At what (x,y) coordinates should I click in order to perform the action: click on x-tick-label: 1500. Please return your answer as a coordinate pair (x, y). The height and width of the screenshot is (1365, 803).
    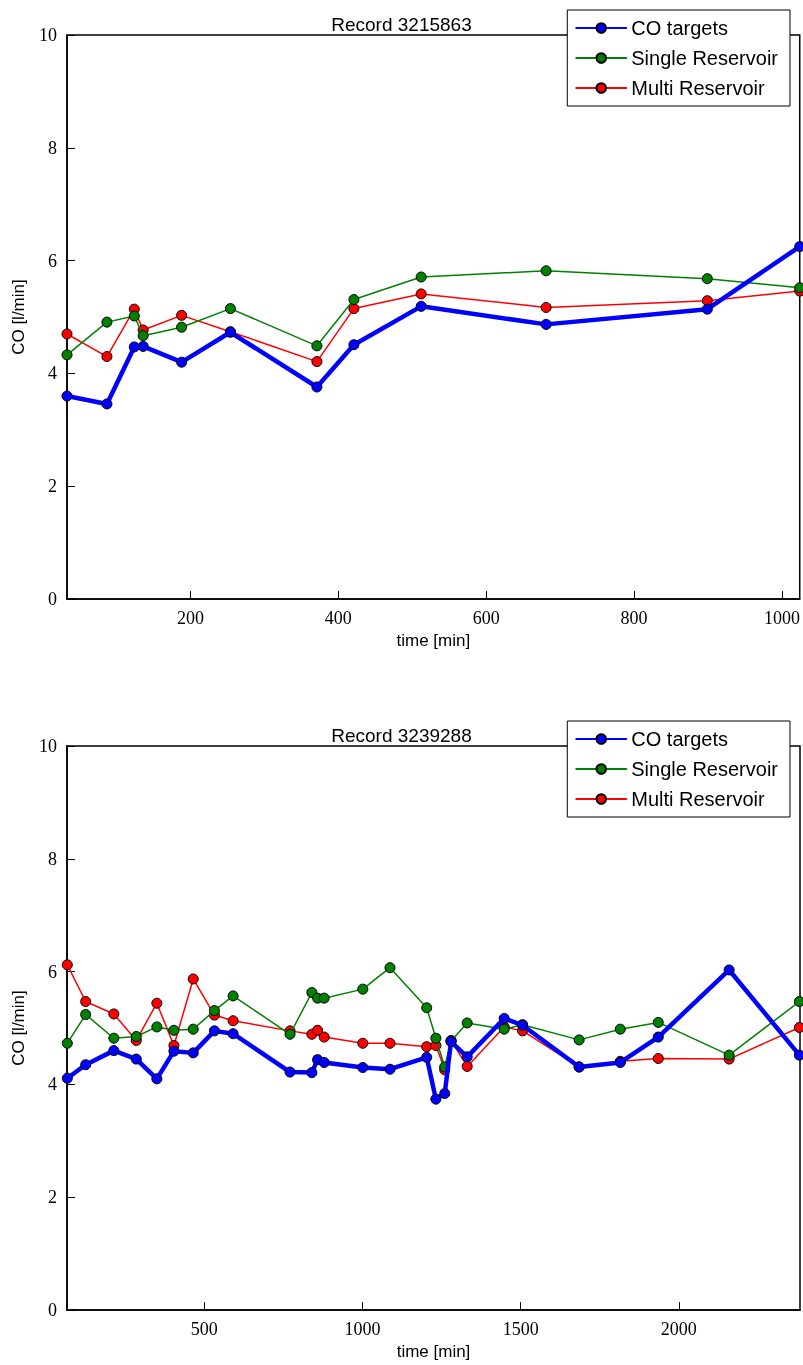
    Looking at the image, I should click on (520, 1329).